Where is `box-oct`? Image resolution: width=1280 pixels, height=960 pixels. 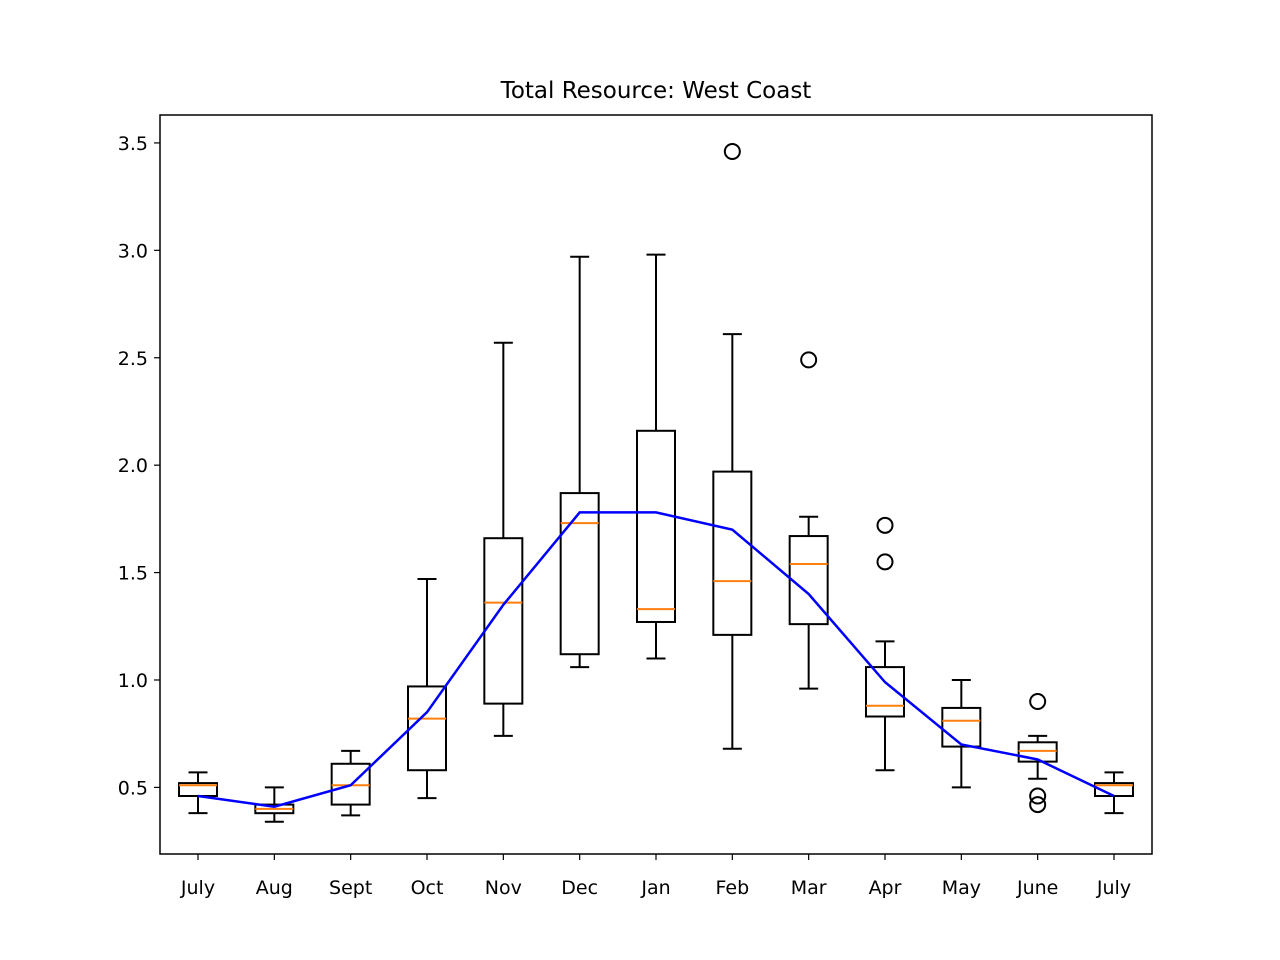
box-oct is located at coordinates (427, 689).